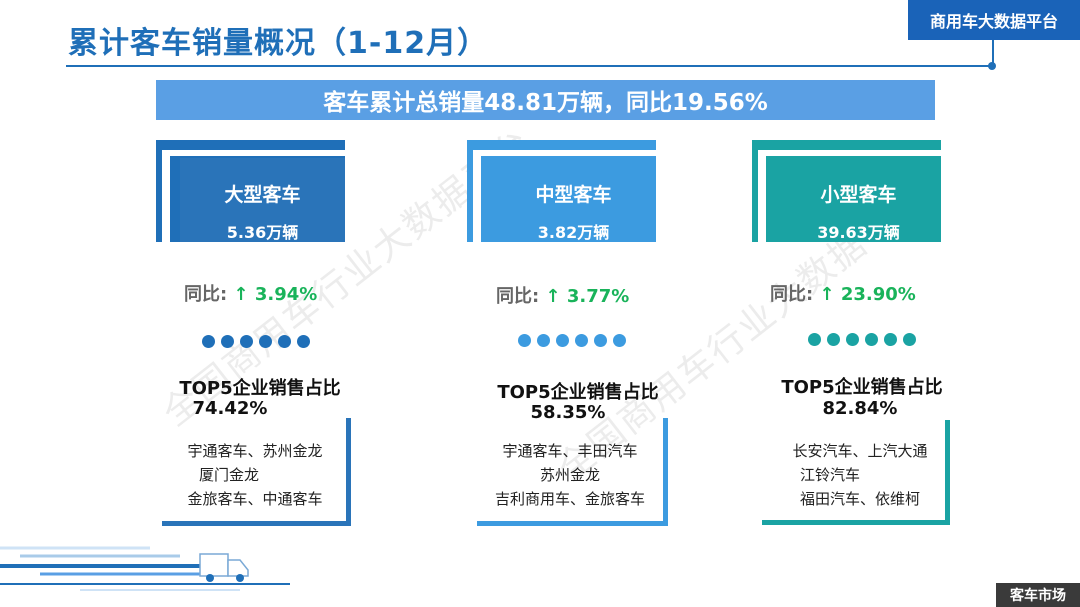 This screenshot has width=1080, height=607. Describe the element at coordinates (569, 499) in the screenshot. I see `company-line: 吉利商用车、金旅客车` at that location.